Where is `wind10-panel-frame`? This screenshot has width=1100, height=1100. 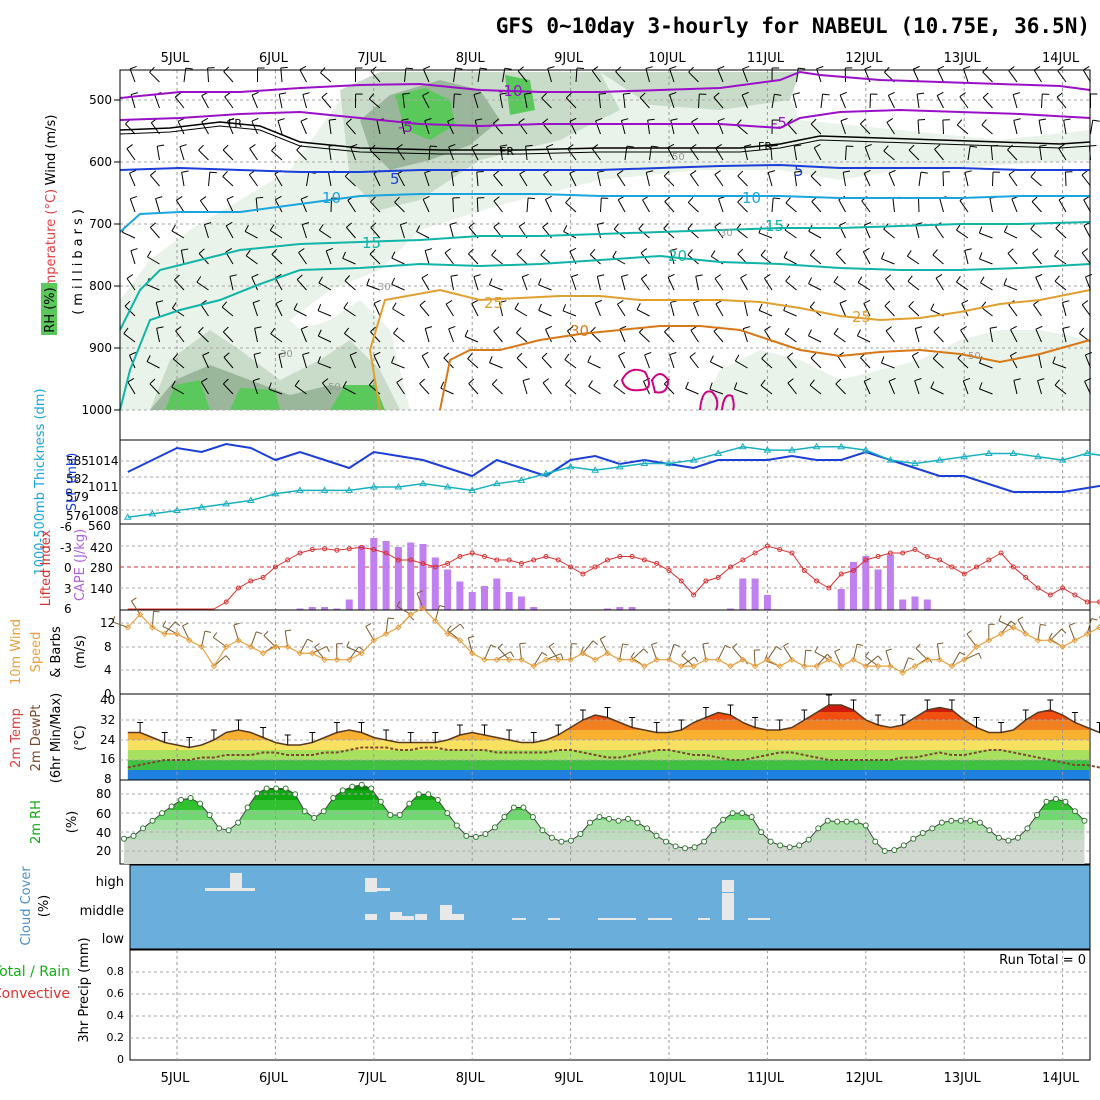 wind10-panel-frame is located at coordinates (605, 652).